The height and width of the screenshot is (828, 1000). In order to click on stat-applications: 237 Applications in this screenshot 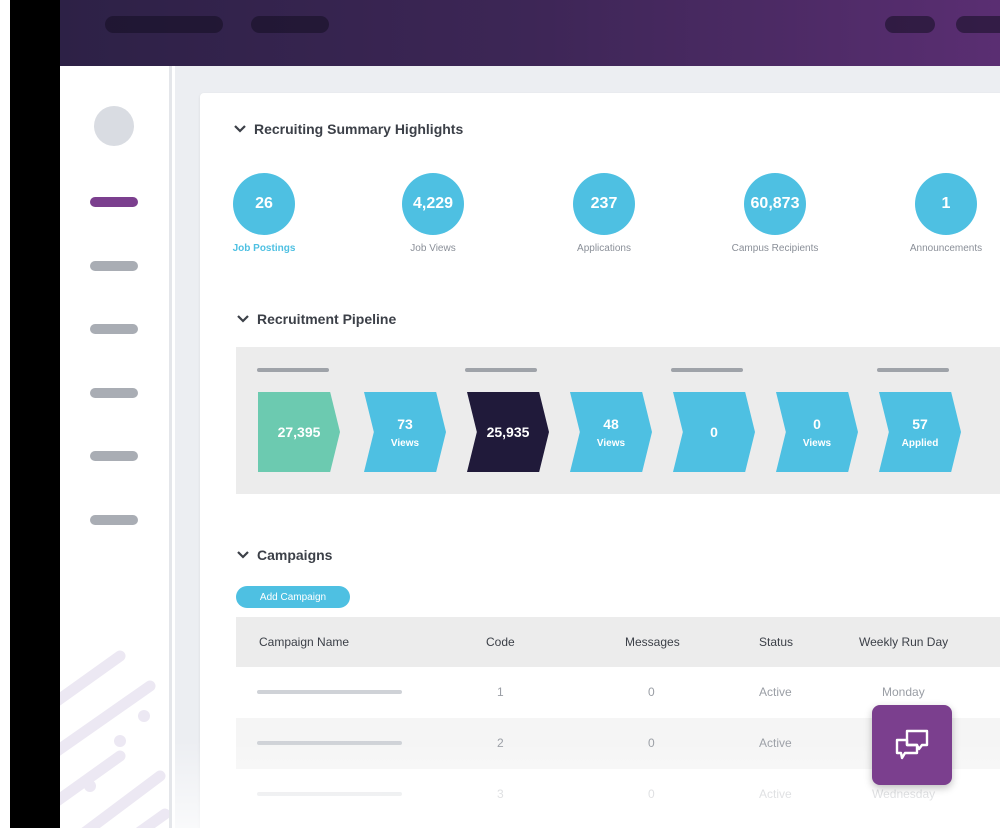, I will do `click(604, 213)`.